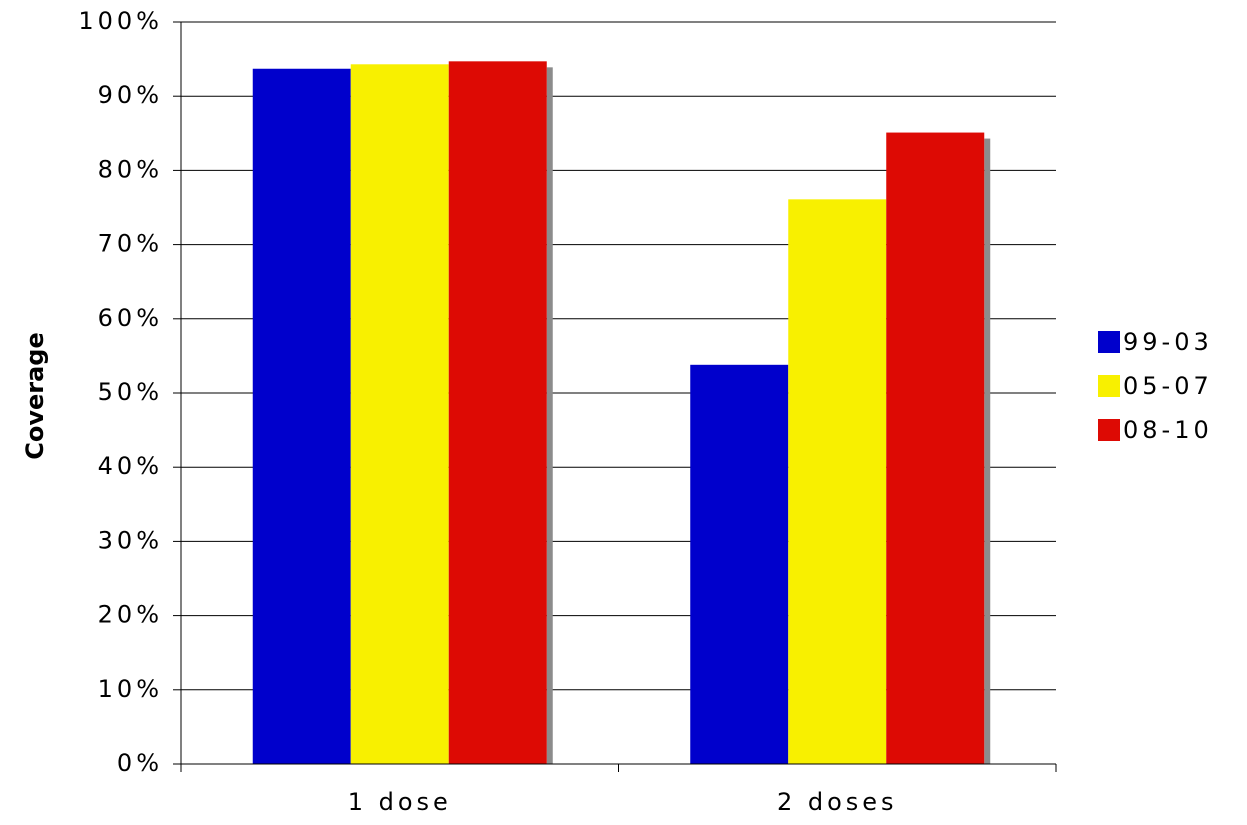 This screenshot has width=1247, height=825. I want to click on y-tick-label: 30%, so click(130, 540).